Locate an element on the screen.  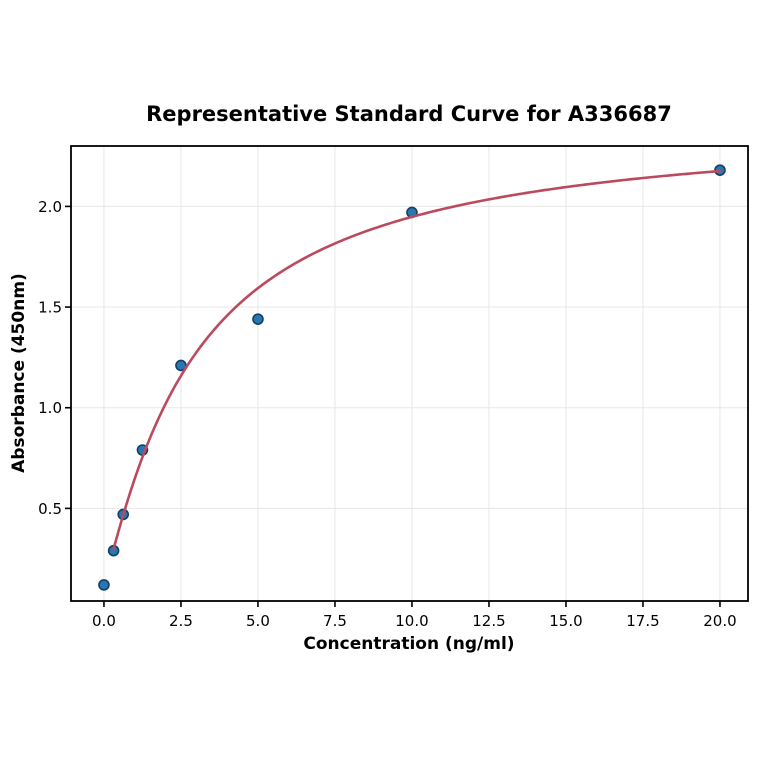
x-tick-label: 12.5 is located at coordinates (488, 621).